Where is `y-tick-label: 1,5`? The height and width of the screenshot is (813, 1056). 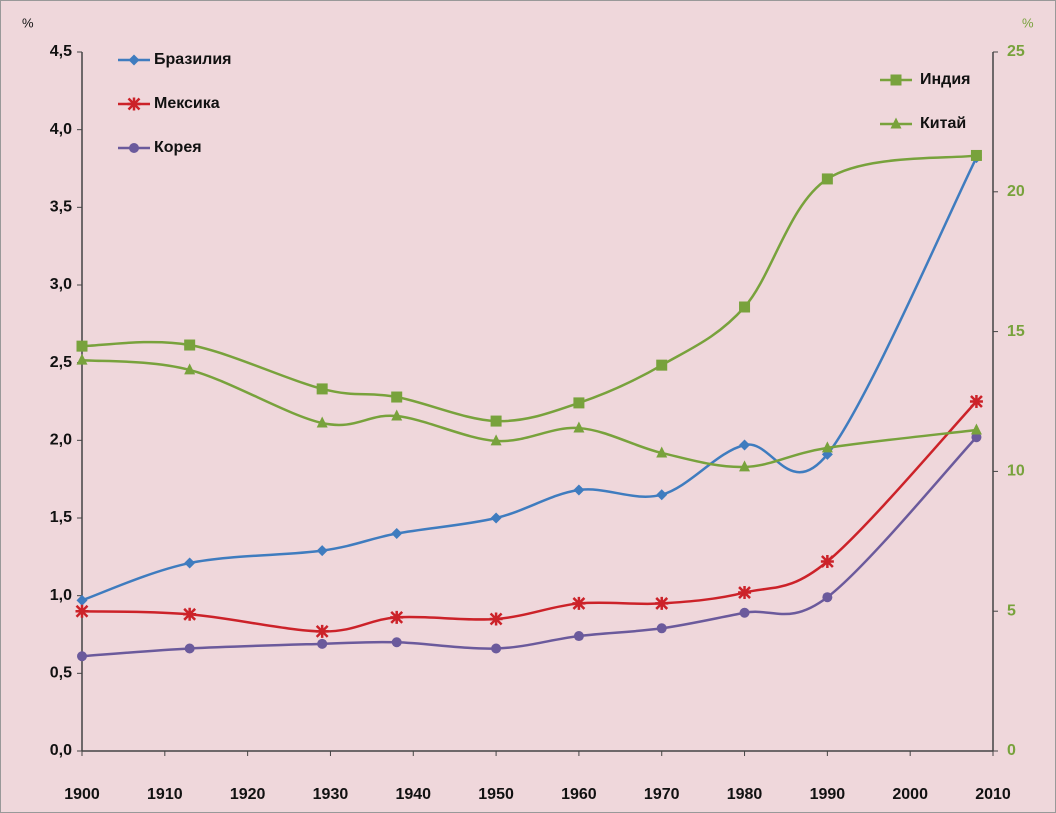 y-tick-label: 1,5 is located at coordinates (61, 517).